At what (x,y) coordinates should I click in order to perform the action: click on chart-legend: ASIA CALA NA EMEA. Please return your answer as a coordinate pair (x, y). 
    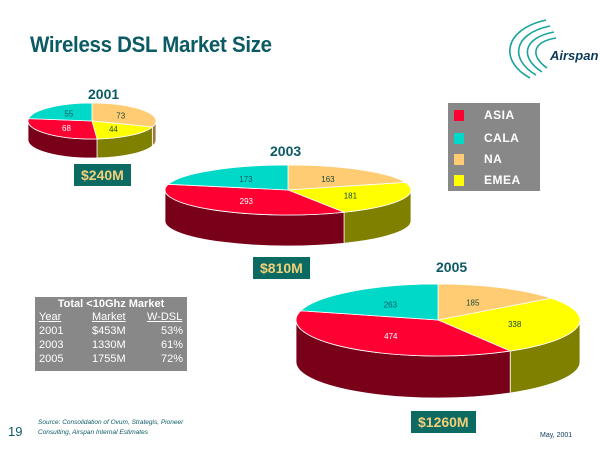
    Looking at the image, I should click on (494, 147).